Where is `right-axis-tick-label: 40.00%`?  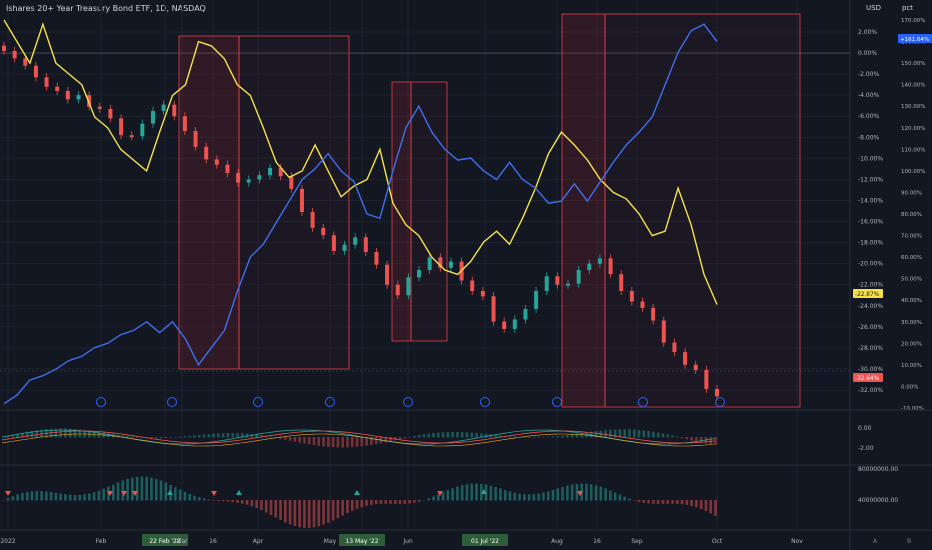
right-axis-tick-label: 40.00% is located at coordinates (911, 301).